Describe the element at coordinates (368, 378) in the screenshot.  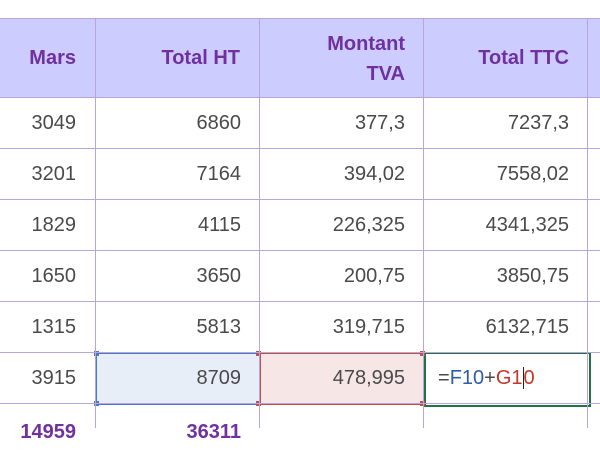
I see `cell-montant-tva: 478,995` at that location.